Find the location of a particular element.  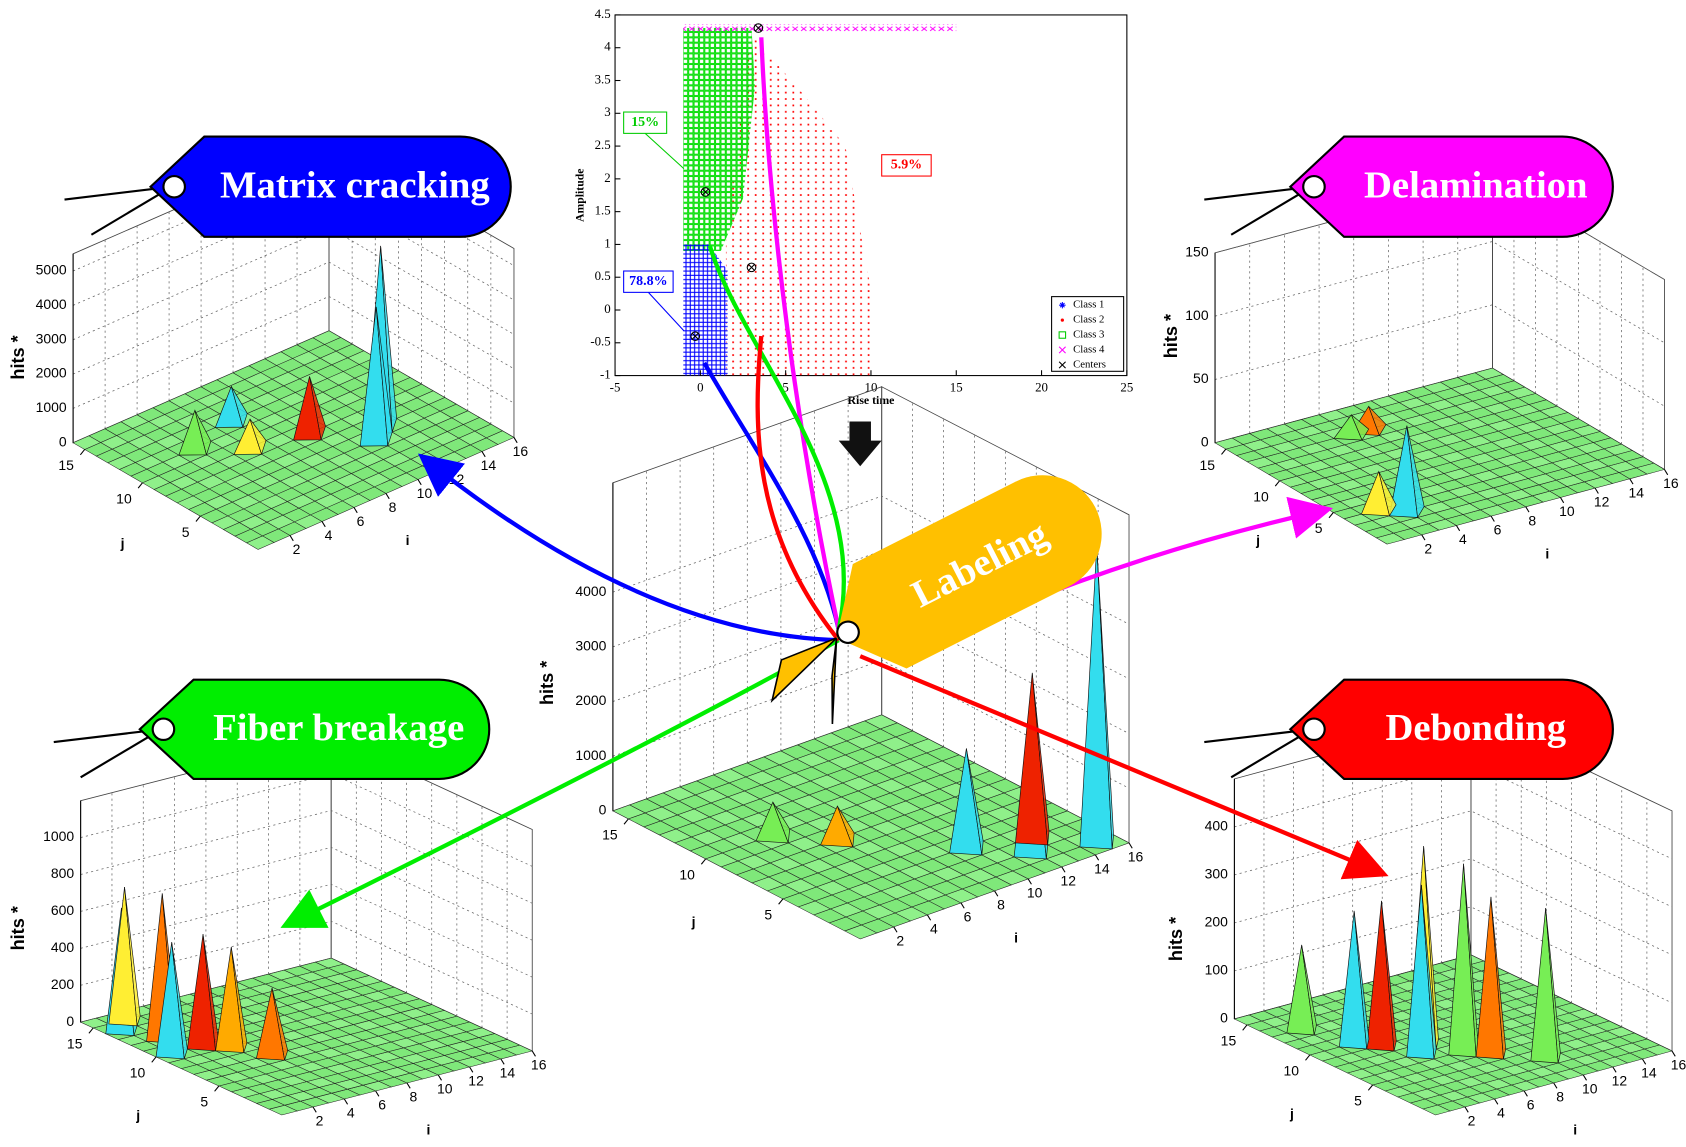

class1-cloud is located at coordinates (705, 310).